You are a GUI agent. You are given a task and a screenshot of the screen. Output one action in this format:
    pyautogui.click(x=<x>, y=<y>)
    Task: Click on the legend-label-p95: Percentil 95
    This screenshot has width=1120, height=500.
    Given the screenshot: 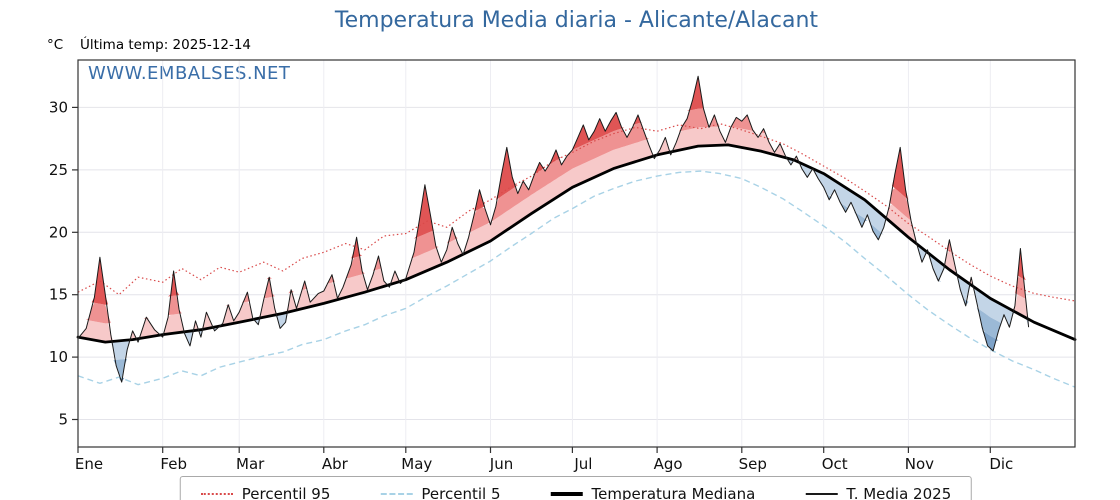 What is the action you would take?
    pyautogui.click(x=286, y=492)
    